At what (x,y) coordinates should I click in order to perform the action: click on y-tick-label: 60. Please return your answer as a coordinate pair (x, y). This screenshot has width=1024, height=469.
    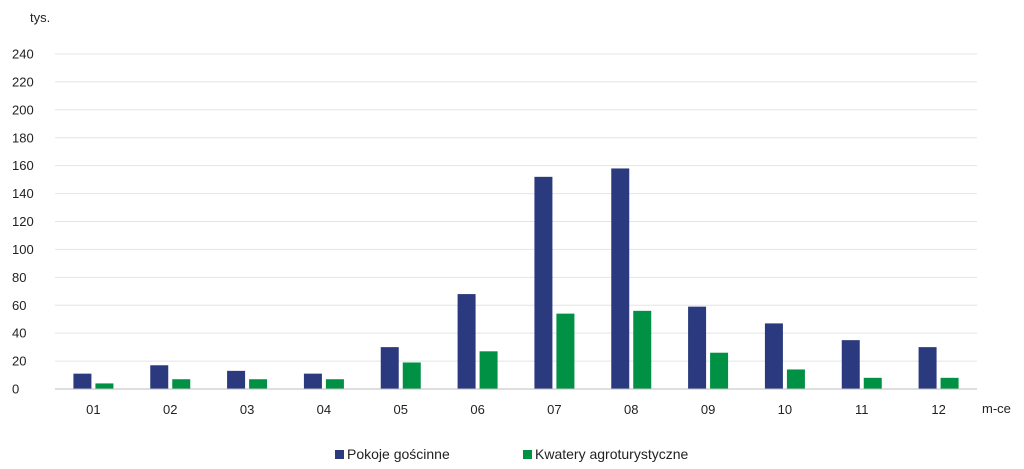
    Looking at the image, I should click on (19, 305).